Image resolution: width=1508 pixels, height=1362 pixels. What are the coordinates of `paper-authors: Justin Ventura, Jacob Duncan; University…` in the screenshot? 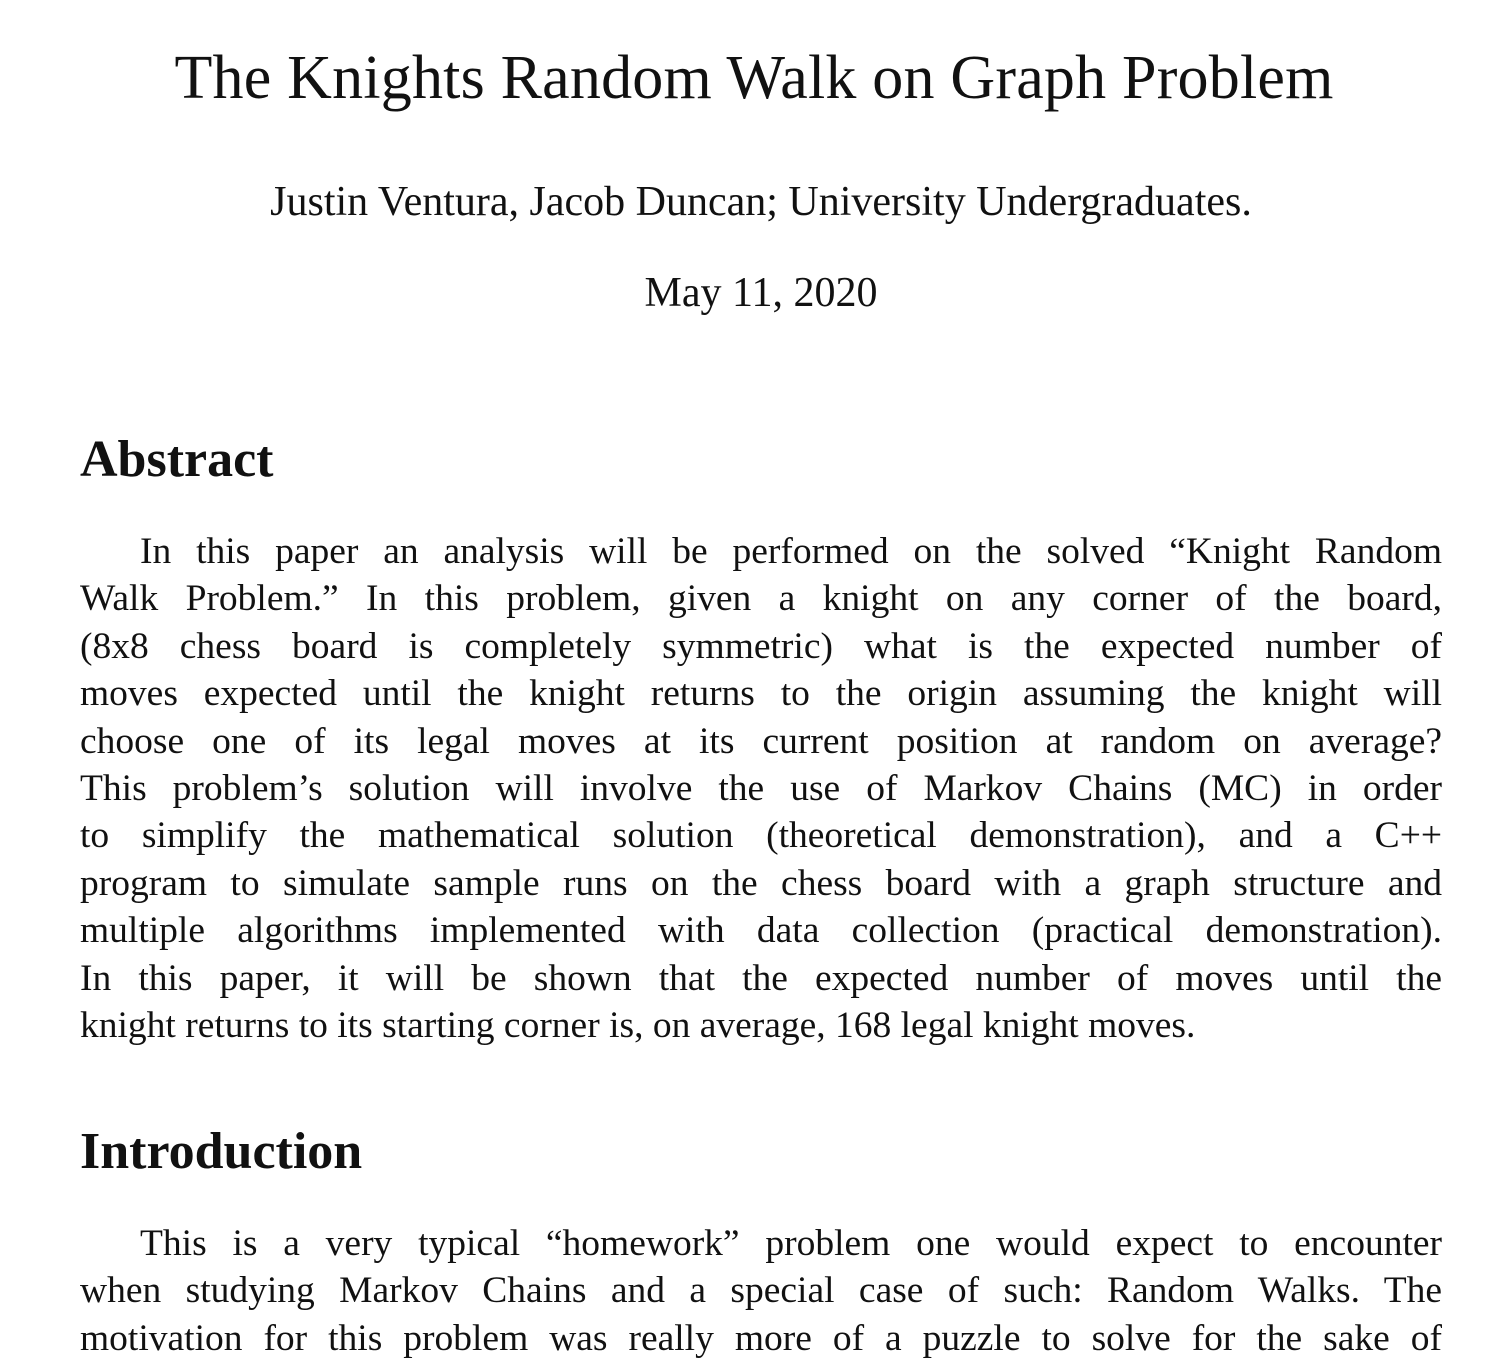 It's located at (761, 202).